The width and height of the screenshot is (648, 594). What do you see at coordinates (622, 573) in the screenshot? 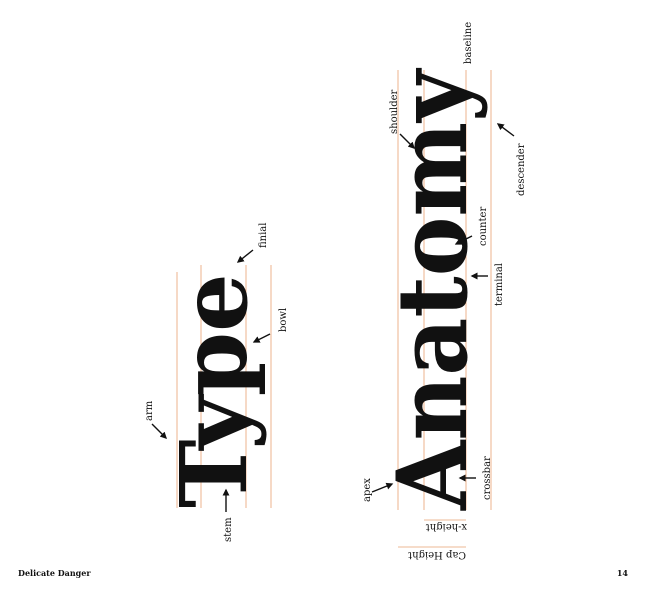
I see `page-number: 14` at bounding box center [622, 573].